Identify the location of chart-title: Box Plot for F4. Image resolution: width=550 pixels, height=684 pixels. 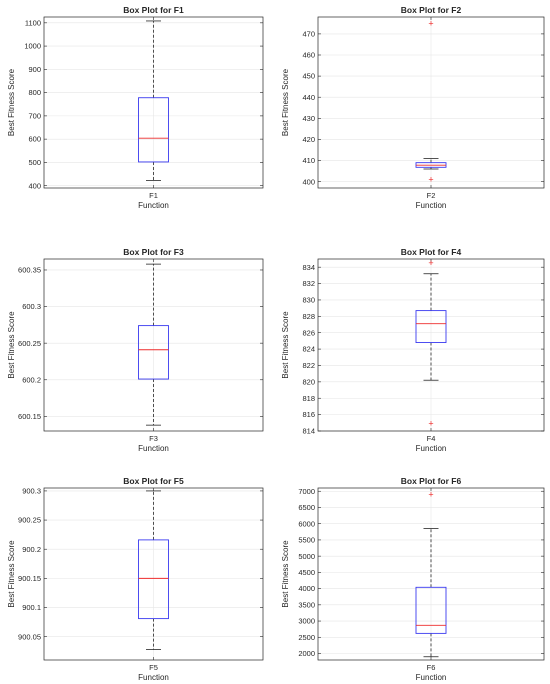
(431, 252).